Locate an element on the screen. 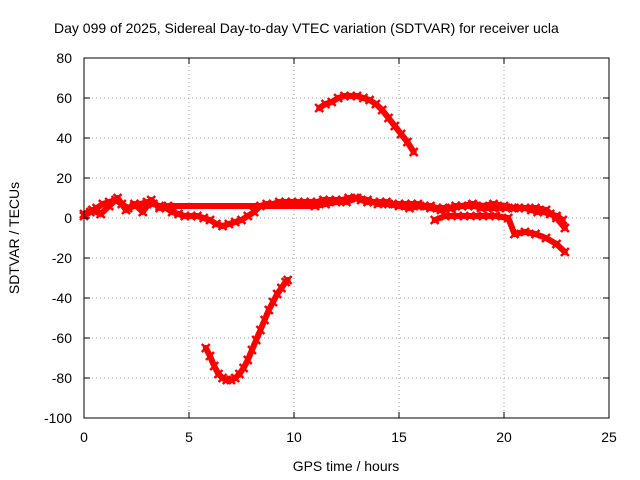 The height and width of the screenshot is (480, 640). y-tick-label: -100 is located at coordinates (58, 418).